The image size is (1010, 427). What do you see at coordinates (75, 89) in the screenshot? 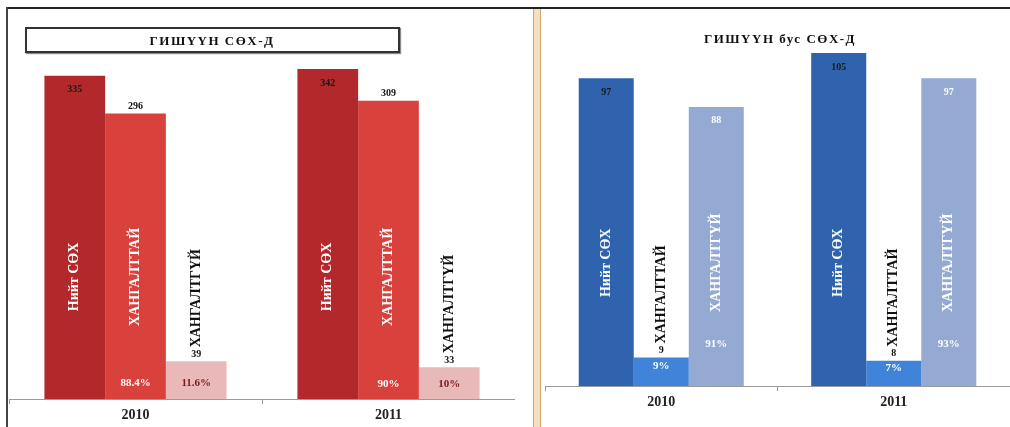
I see `data-label: 335` at bounding box center [75, 89].